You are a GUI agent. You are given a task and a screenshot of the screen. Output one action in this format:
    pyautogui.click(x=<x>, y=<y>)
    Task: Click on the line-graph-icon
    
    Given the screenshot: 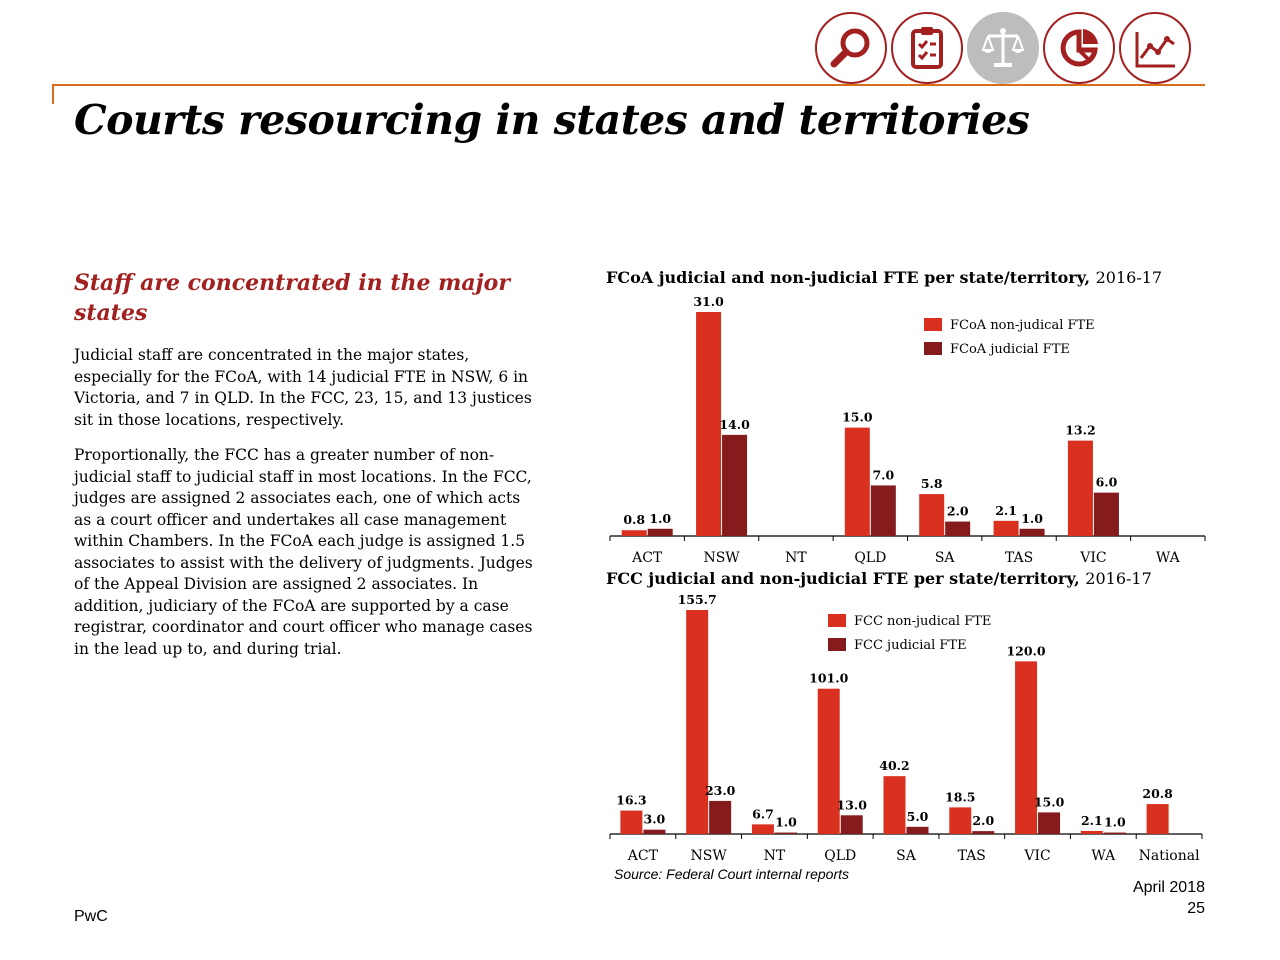 What is the action you would take?
    pyautogui.click(x=1155, y=48)
    